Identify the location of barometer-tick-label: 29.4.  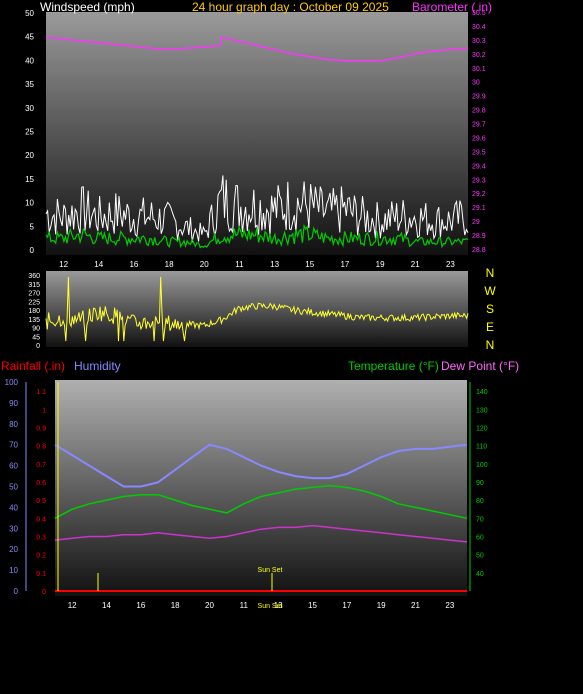
(479, 166).